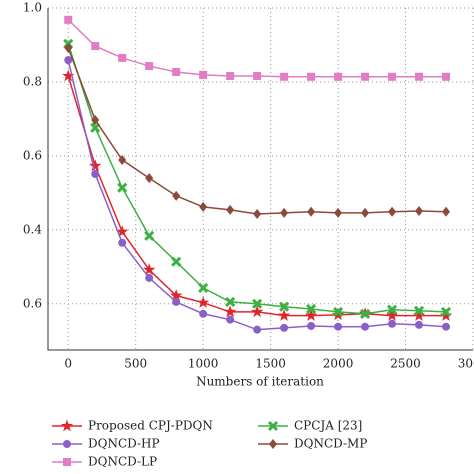  What do you see at coordinates (338, 364) in the screenshot?
I see `x-tick-label: 2000` at bounding box center [338, 364].